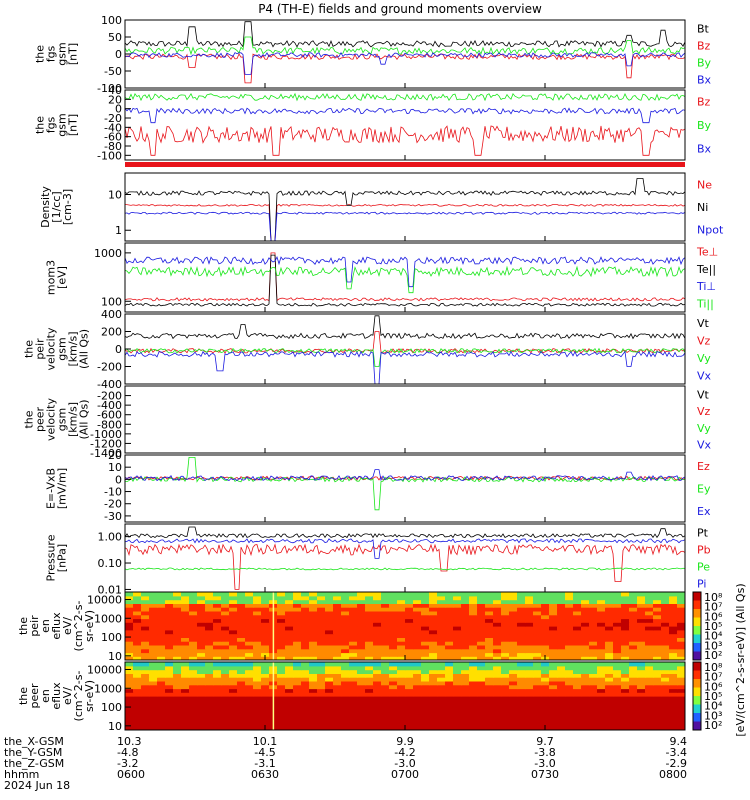 The width and height of the screenshot is (750, 800). I want to click on legend-Pt: Pt, so click(703, 533).